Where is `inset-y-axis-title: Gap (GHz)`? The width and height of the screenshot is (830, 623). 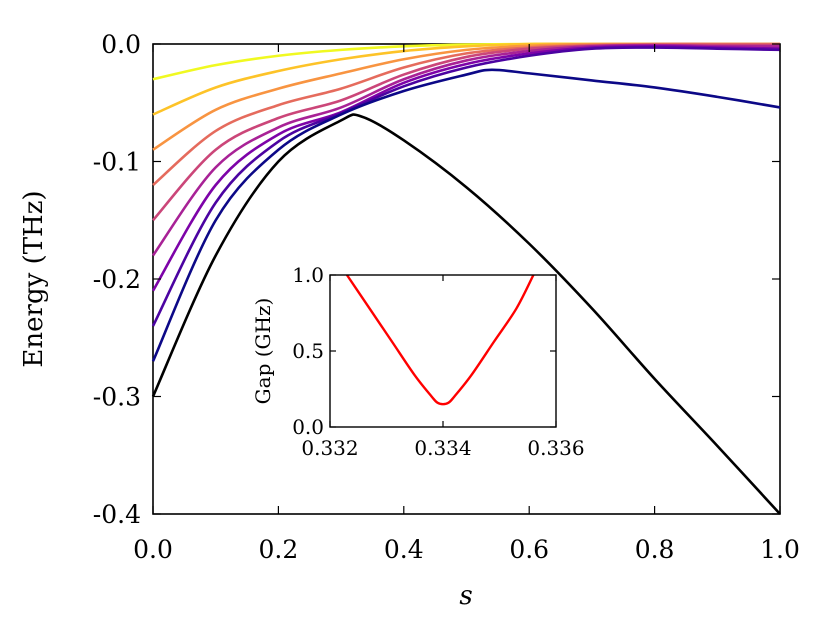
inset-y-axis-title: Gap (GHz) is located at coordinates (263, 351).